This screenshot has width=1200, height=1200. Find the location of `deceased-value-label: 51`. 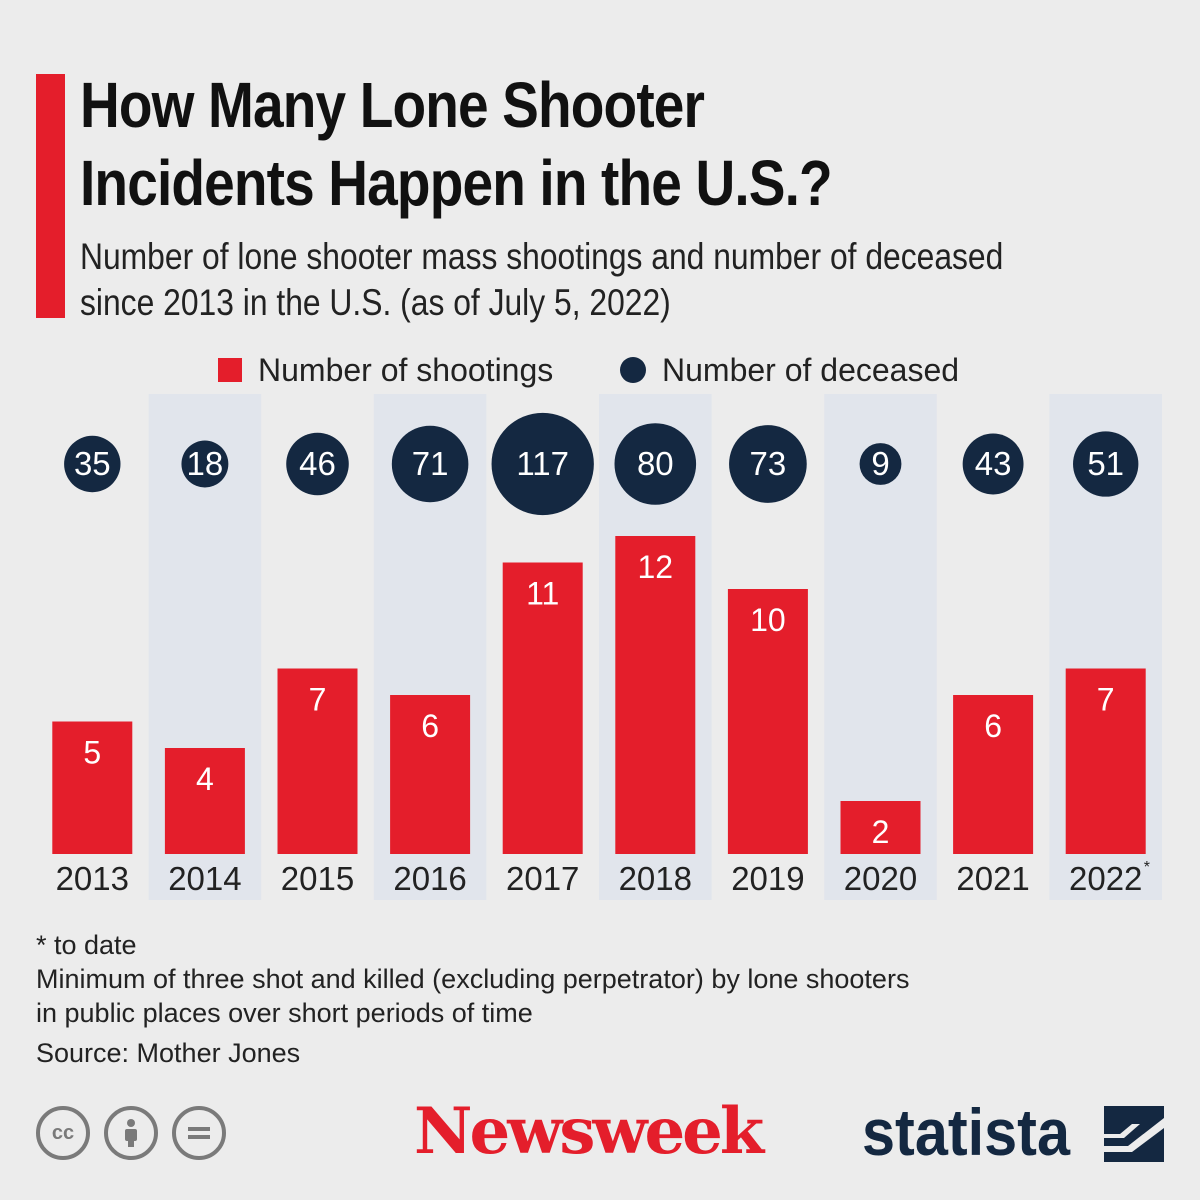

deceased-value-label: 51 is located at coordinates (1105, 463).